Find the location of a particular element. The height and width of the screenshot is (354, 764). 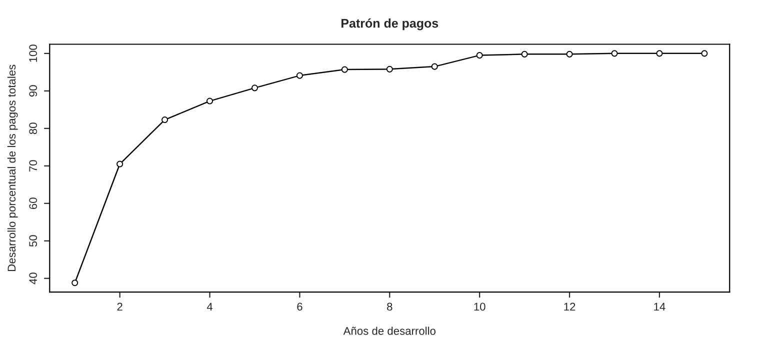

y-tick-label: 50 is located at coordinates (33, 241).